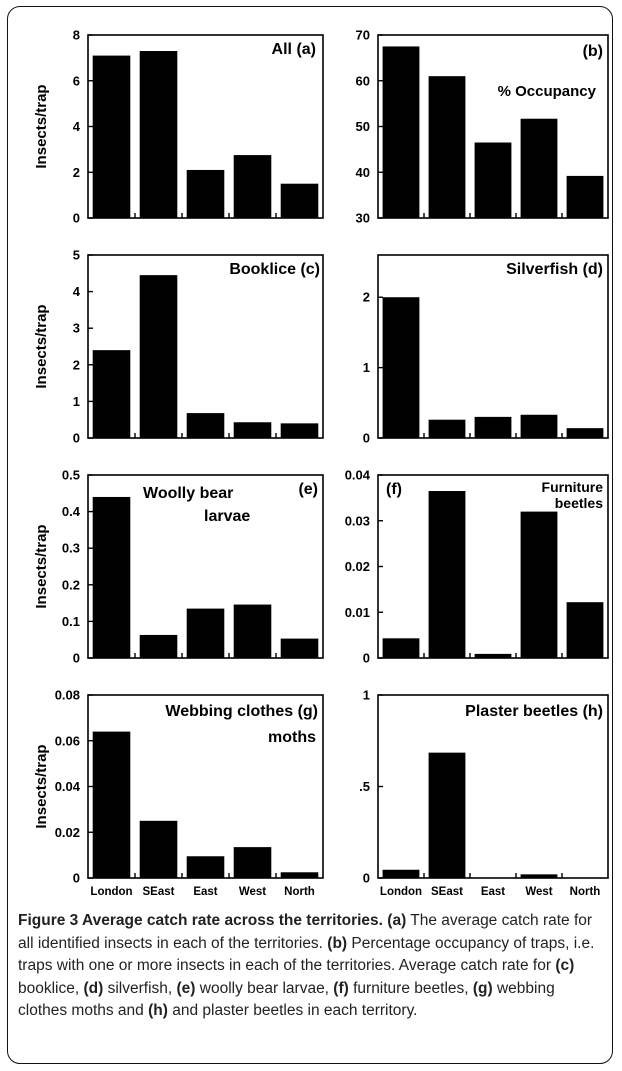 This screenshot has height=1071, width=622. What do you see at coordinates (447, 815) in the screenshot?
I see `bar-h-seast` at bounding box center [447, 815].